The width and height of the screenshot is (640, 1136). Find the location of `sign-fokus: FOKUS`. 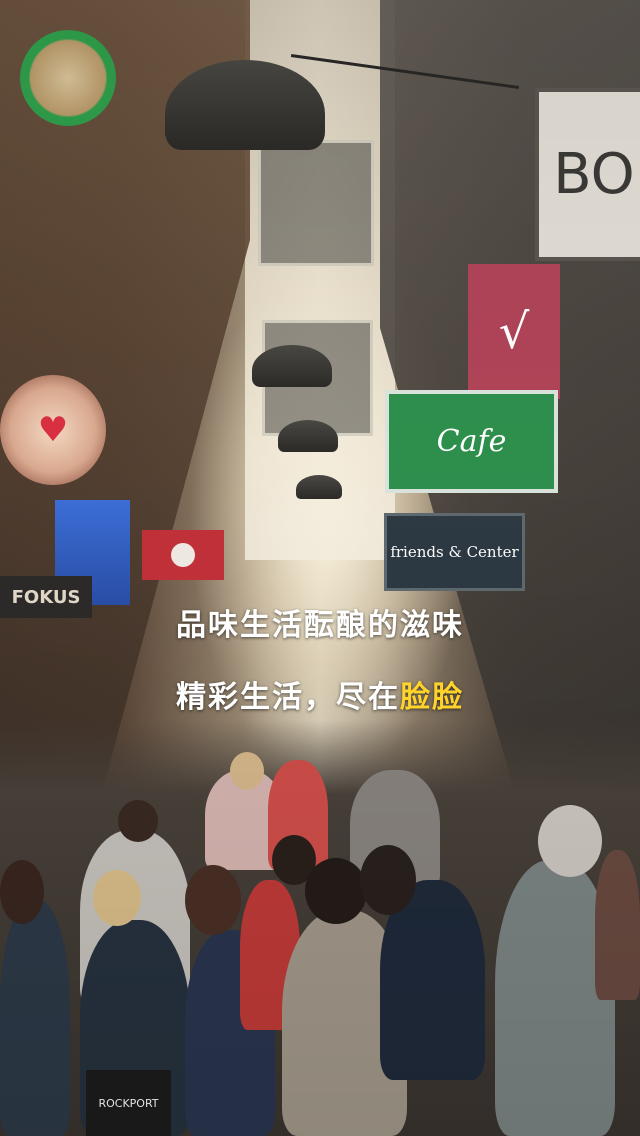

sign-fokus: FOKUS is located at coordinates (46, 597).